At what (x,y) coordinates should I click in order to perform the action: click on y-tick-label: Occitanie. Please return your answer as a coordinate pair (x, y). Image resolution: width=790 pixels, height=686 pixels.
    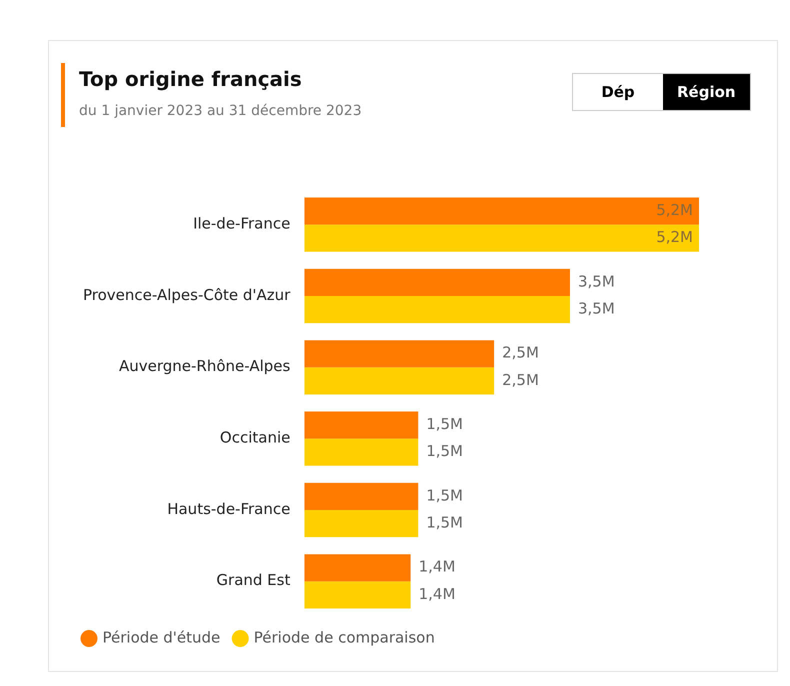
    Looking at the image, I should click on (255, 437).